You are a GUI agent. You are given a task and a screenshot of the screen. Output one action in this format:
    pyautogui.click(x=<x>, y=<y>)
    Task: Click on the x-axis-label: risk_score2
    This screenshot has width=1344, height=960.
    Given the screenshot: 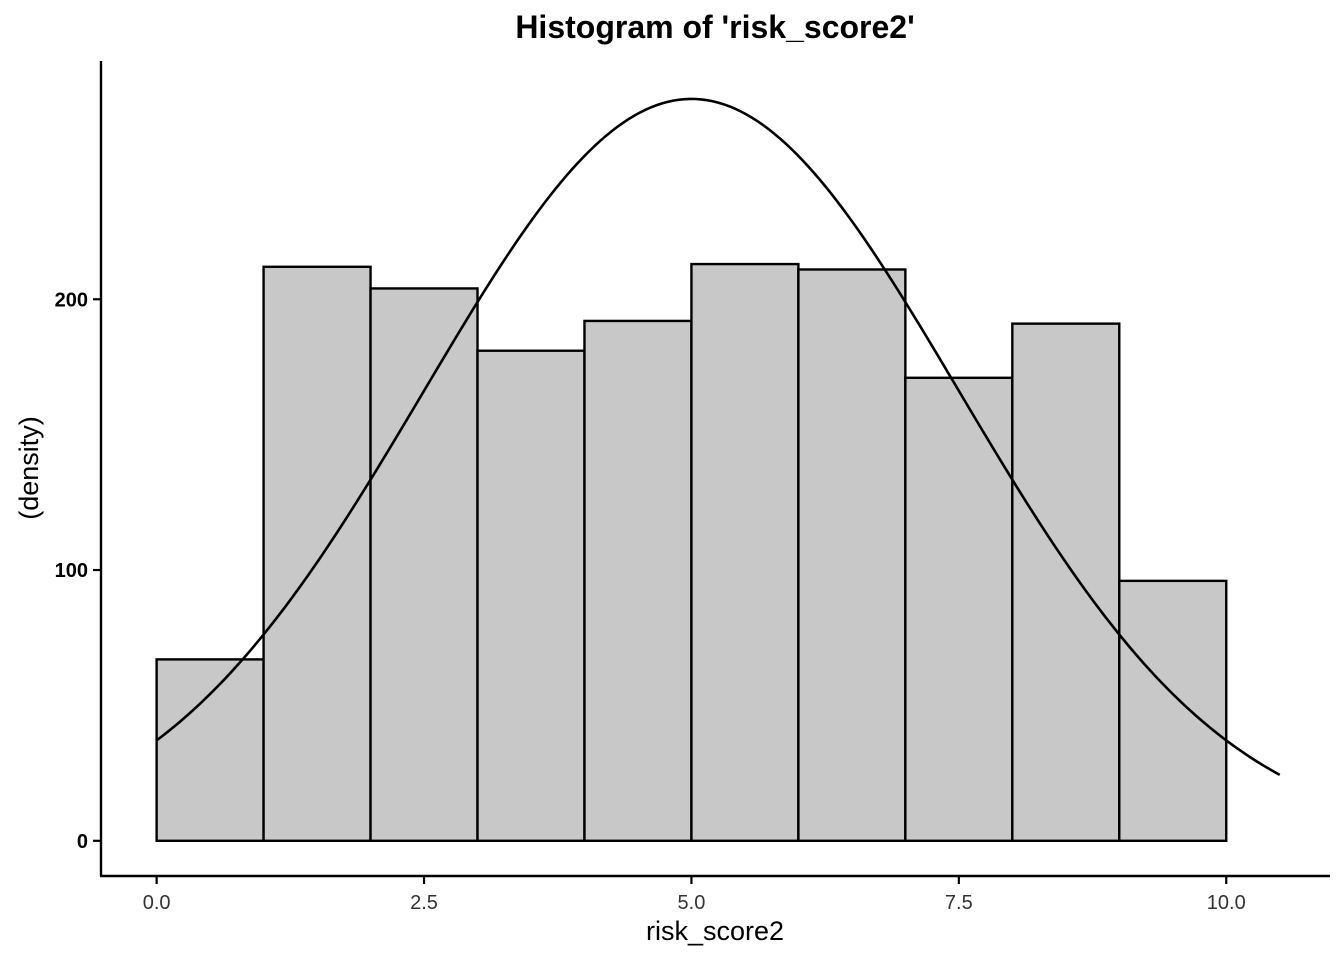 What is the action you would take?
    pyautogui.click(x=715, y=931)
    